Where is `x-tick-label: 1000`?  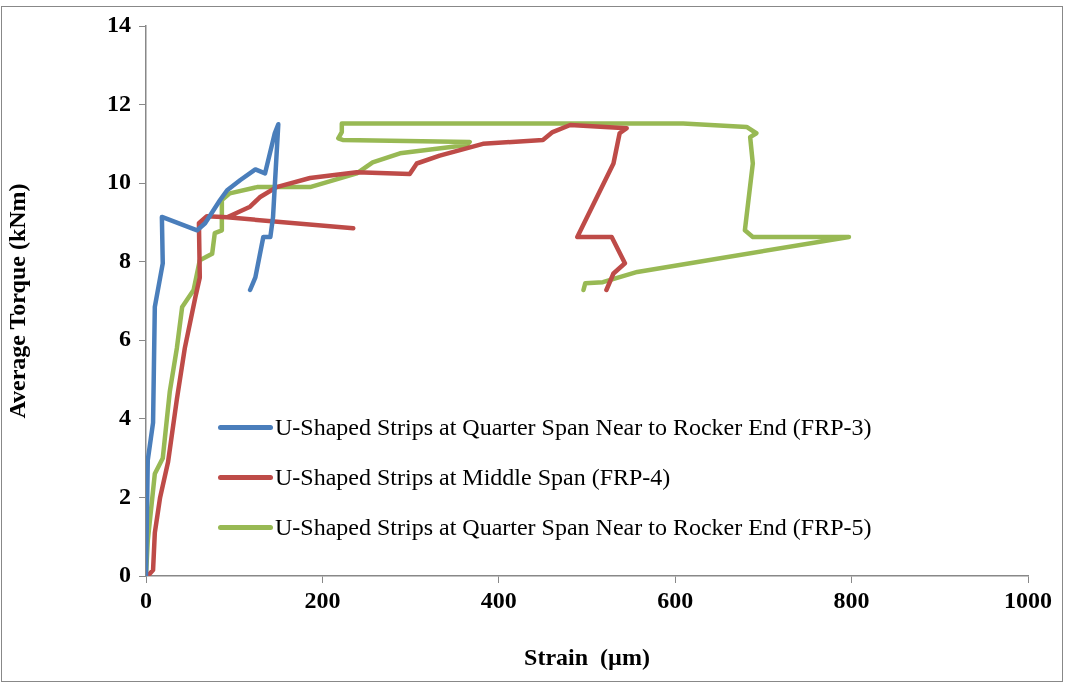 x-tick-label: 1000 is located at coordinates (1028, 599).